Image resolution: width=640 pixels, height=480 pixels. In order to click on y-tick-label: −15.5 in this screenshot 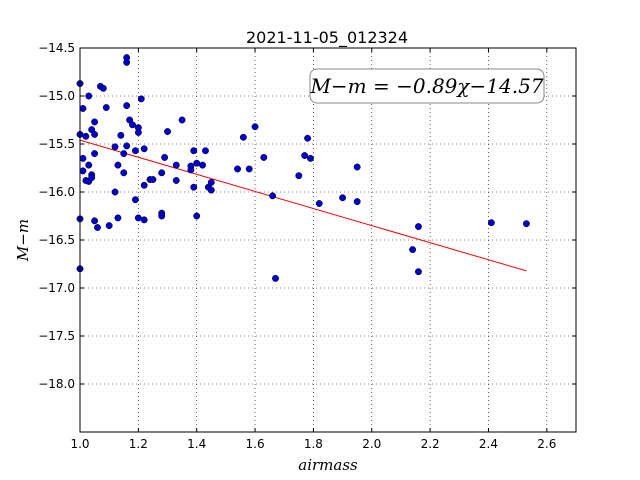, I will do `click(56, 144)`.